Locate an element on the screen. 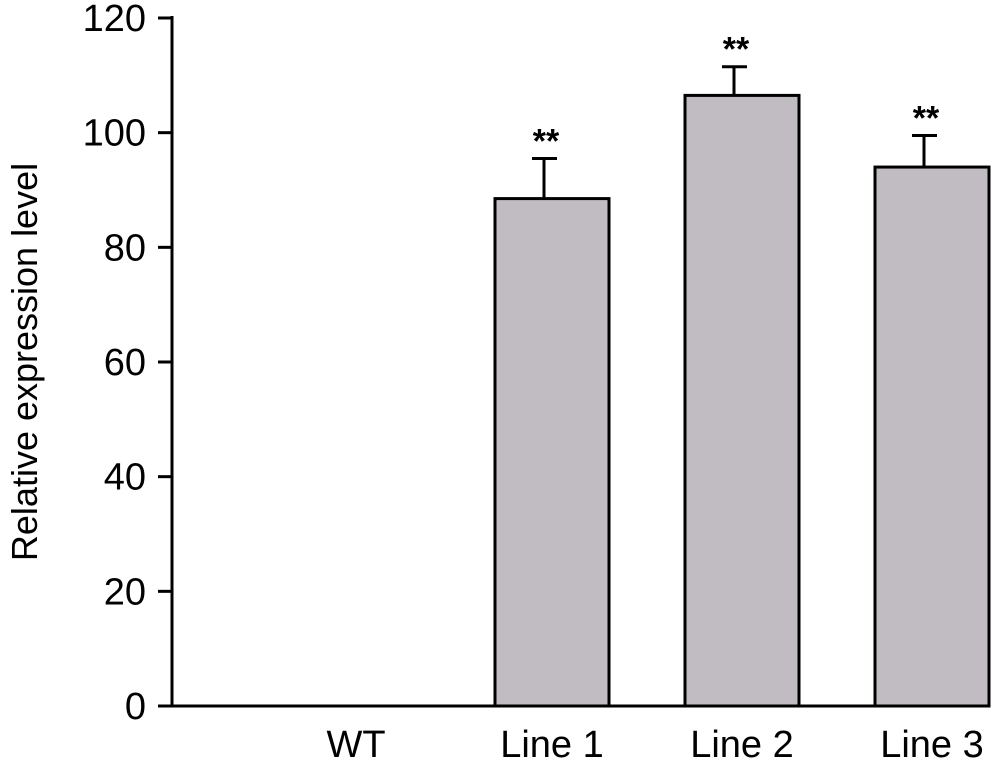 The width and height of the screenshot is (1000, 763). y-tick-label: 100 is located at coordinates (114, 134).